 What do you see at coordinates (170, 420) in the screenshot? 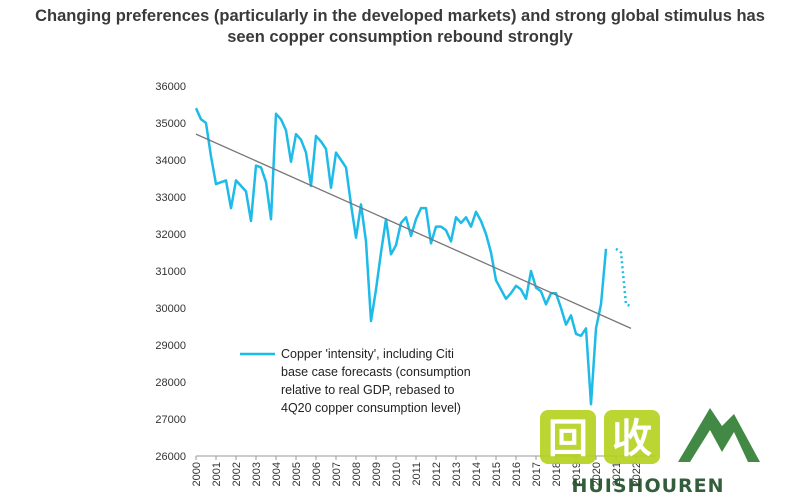
I see `y-tick-label: 27000` at bounding box center [170, 420].